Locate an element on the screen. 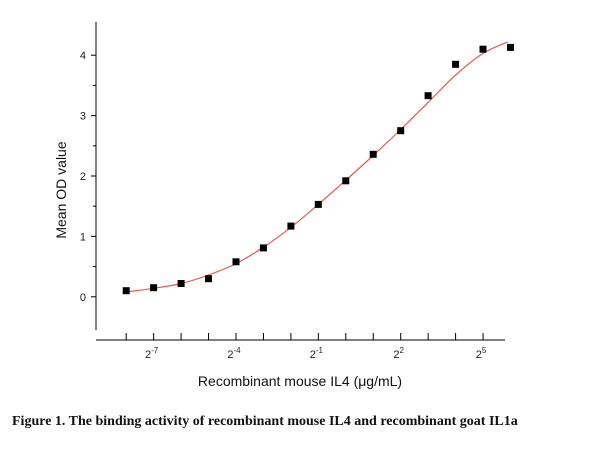 This screenshot has width=590, height=451. x-tick-exponent: 2 is located at coordinates (402, 350).